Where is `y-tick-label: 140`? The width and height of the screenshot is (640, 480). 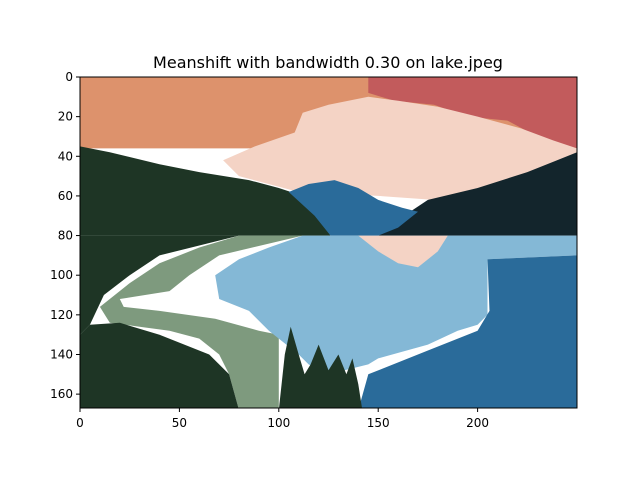 y-tick-label: 140 is located at coordinates (61, 354).